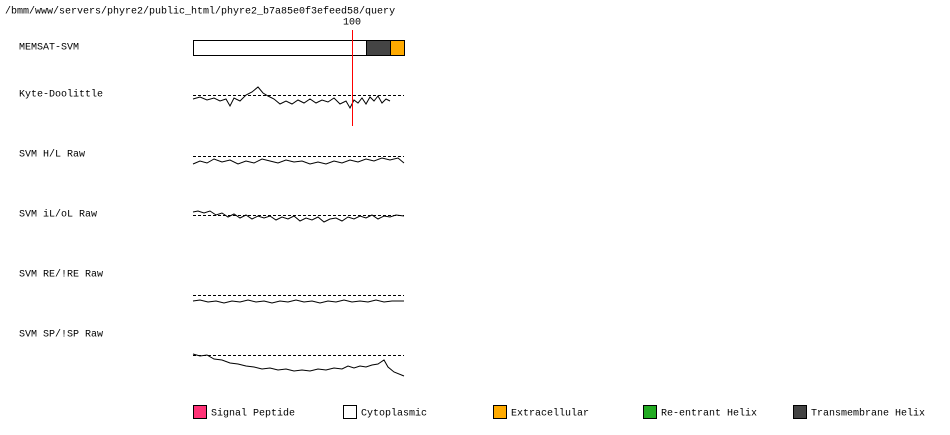  I want to click on sp-trace, so click(298, 365).